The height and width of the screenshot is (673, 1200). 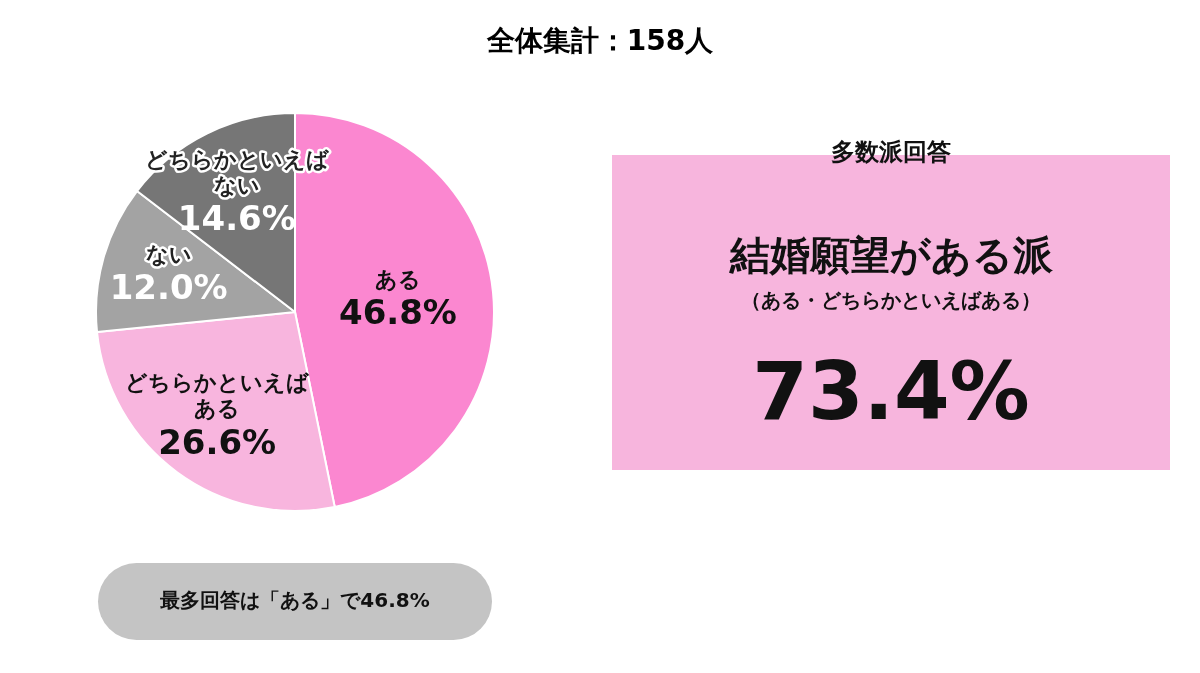 What do you see at coordinates (891, 300) in the screenshot?
I see `text: （ある・どちらかといえばある）` at bounding box center [891, 300].